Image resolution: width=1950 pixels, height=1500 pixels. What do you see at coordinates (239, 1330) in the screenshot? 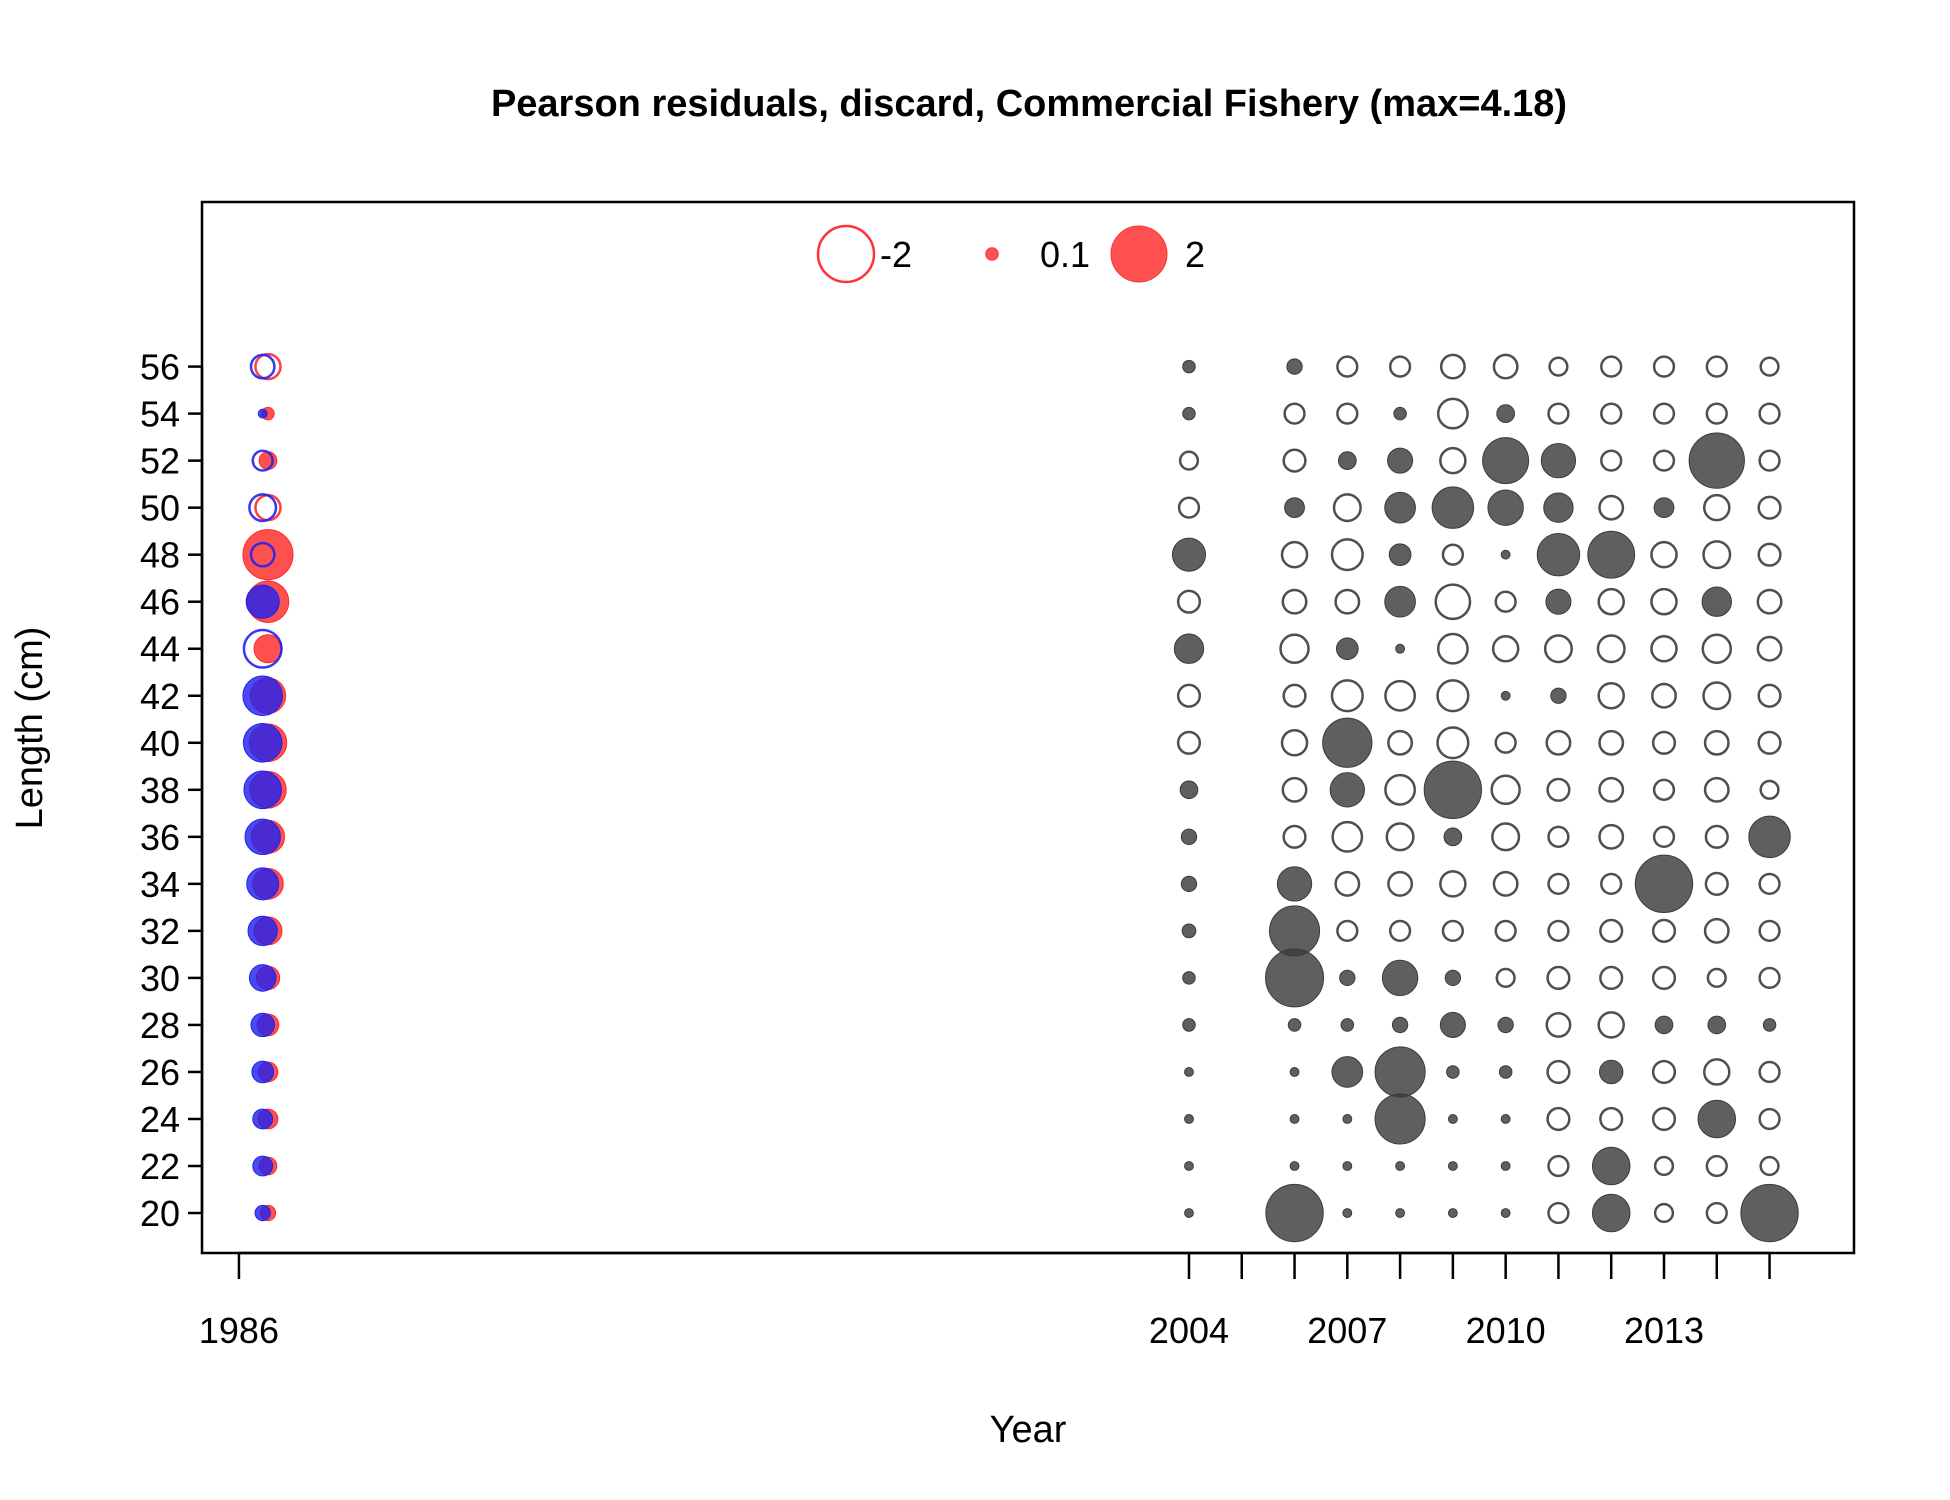
I see `x-tick-label: 1986` at bounding box center [239, 1330].